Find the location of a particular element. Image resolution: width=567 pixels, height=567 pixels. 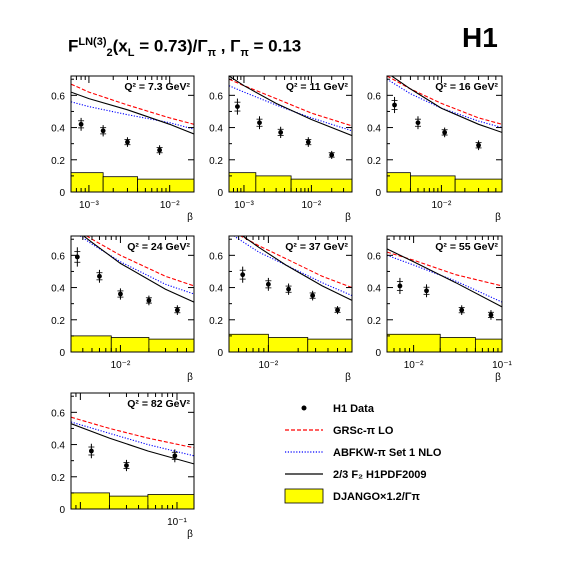

panel-q2-label: Q² = 11 GeV² is located at coordinates (317, 87).